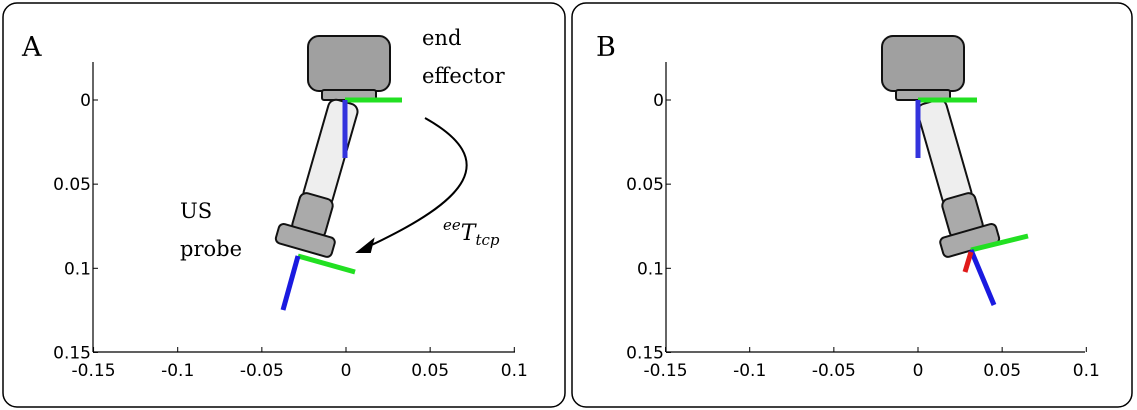  Describe the element at coordinates (955, 170) in the screenshot. I see `robot-b` at that location.